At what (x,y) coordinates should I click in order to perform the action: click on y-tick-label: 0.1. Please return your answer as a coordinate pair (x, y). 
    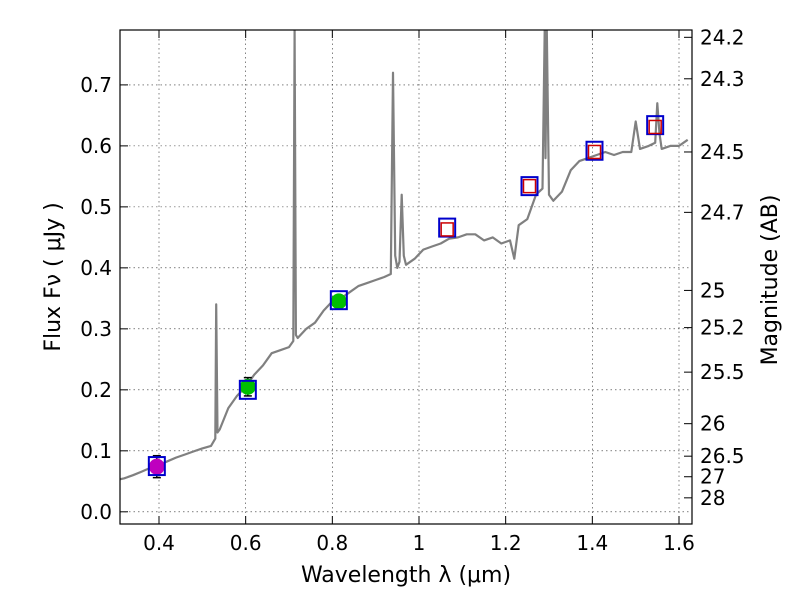
    Looking at the image, I should click on (96, 451).